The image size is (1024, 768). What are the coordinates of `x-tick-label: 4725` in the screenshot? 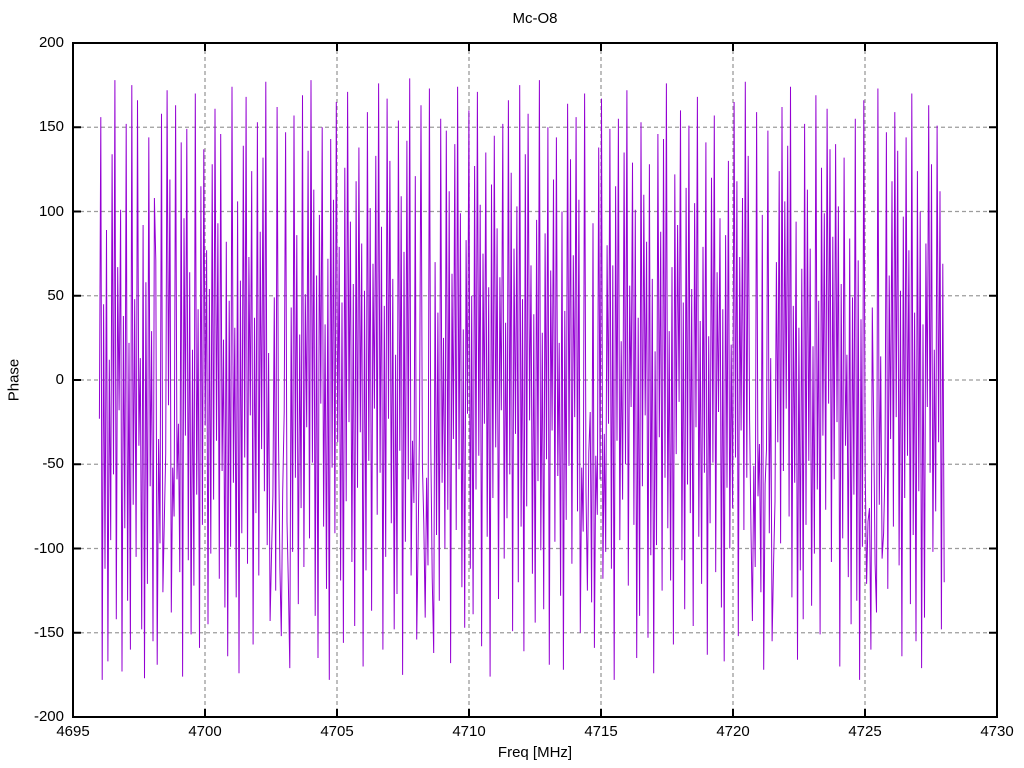 It's located at (865, 731).